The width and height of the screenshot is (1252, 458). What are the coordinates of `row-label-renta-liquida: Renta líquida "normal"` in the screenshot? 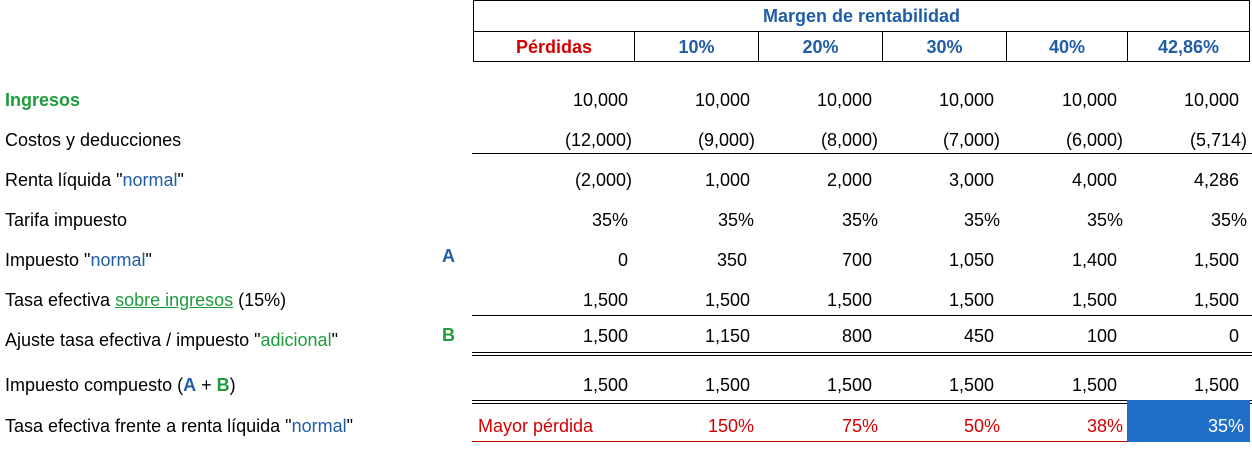 It's located at (94, 180).